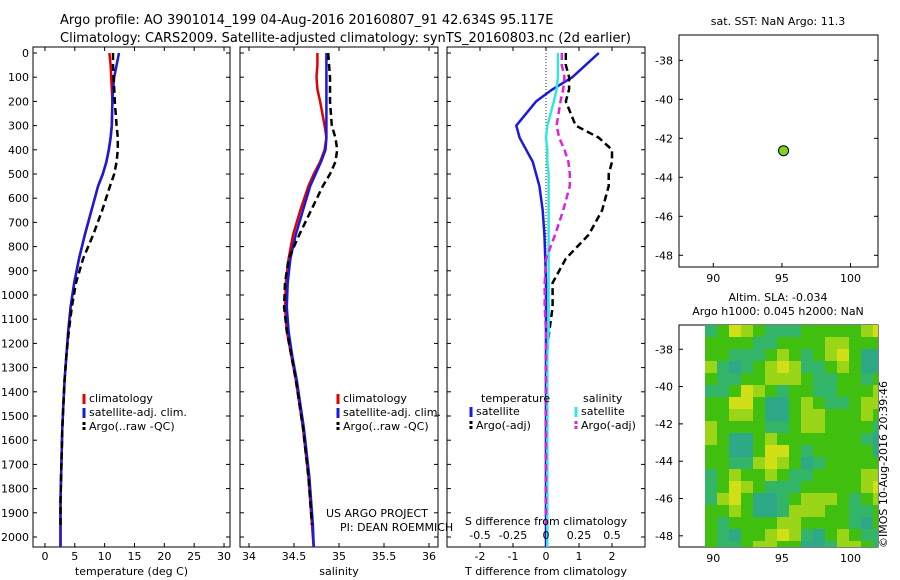 The width and height of the screenshot is (900, 580). What do you see at coordinates (18, 126) in the screenshot?
I see `depth-tick-label: 300` at bounding box center [18, 126].